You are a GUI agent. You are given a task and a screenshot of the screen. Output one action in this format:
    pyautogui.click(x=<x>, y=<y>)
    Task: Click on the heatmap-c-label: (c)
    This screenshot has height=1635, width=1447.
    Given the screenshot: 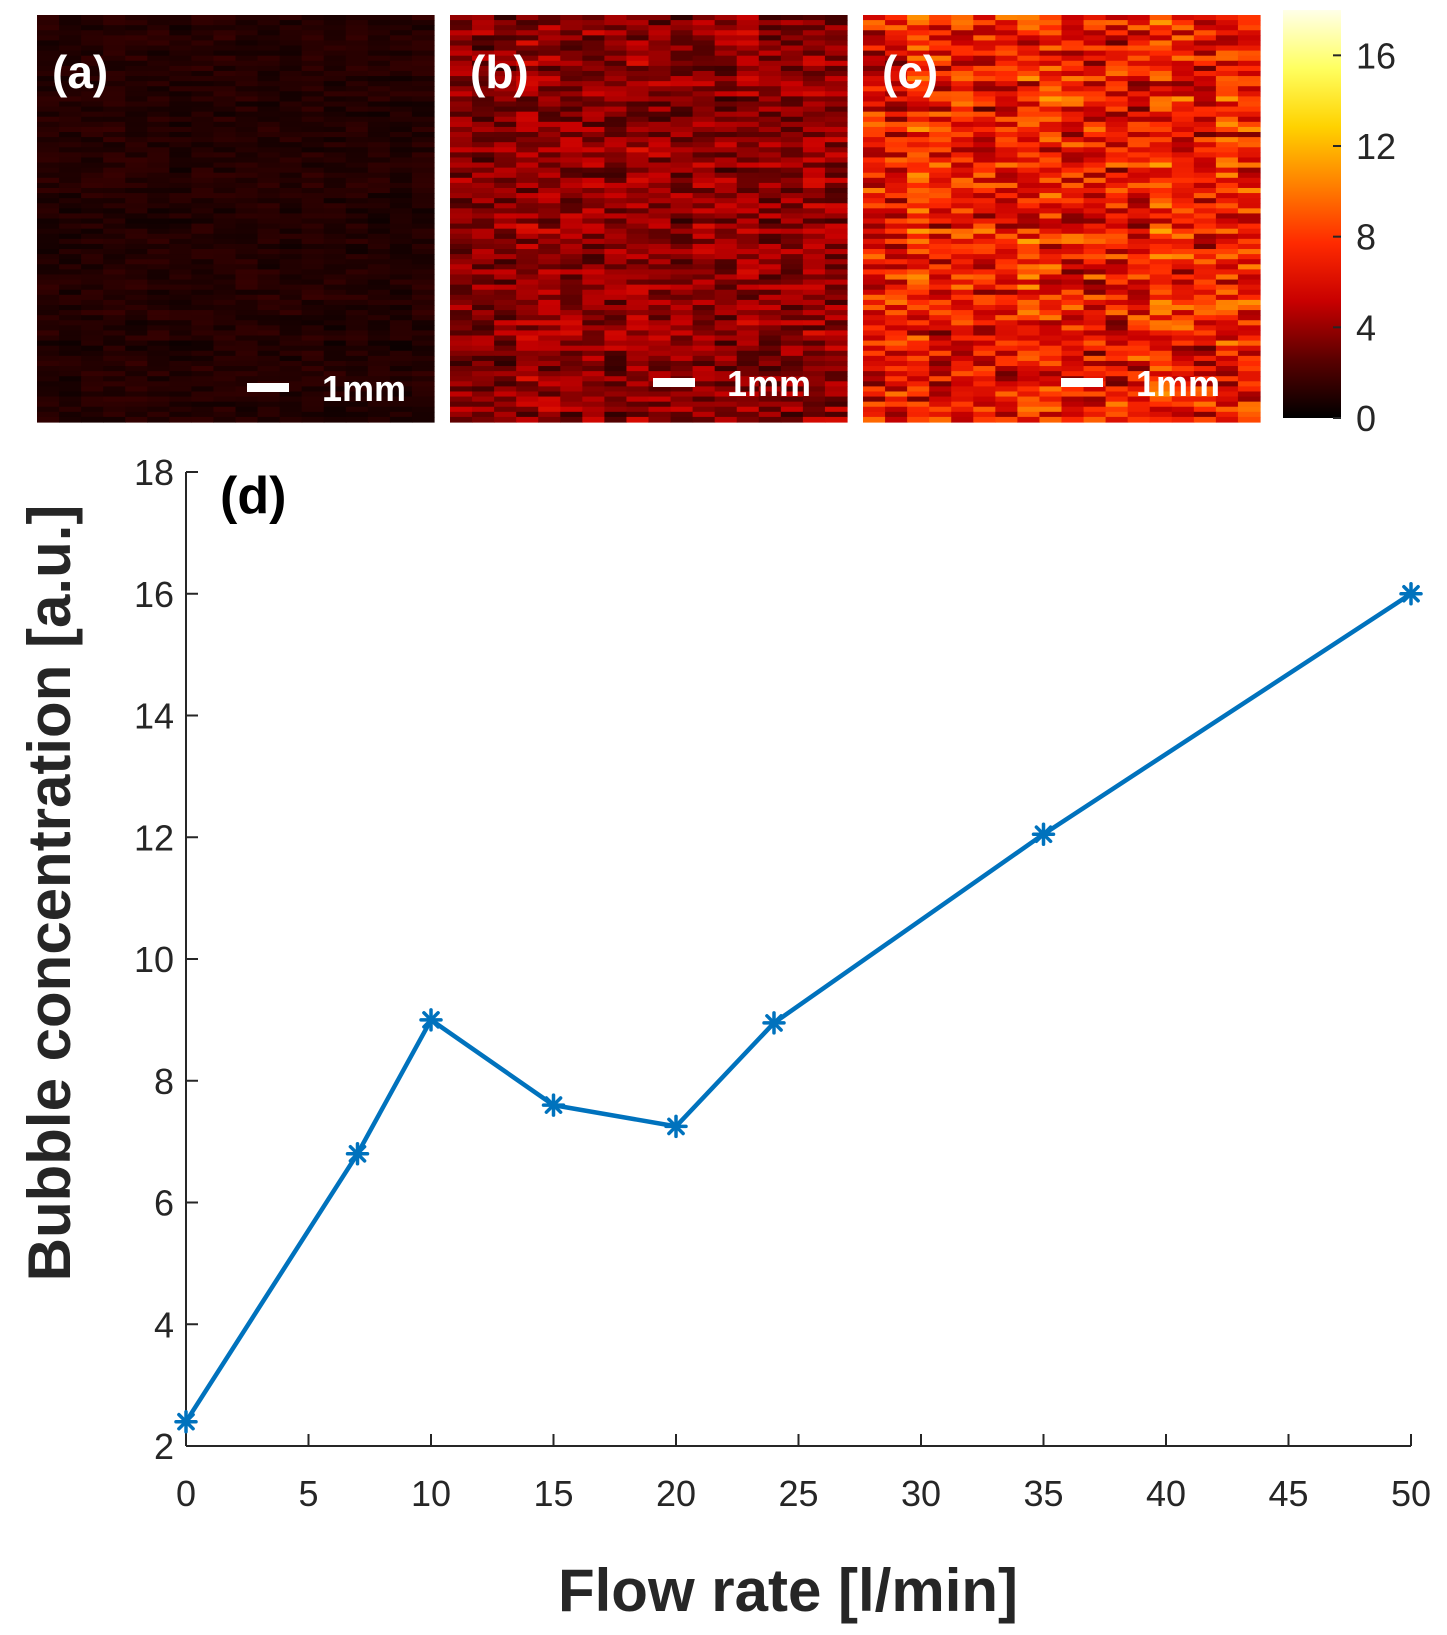 What is the action you would take?
    pyautogui.click(x=910, y=72)
    